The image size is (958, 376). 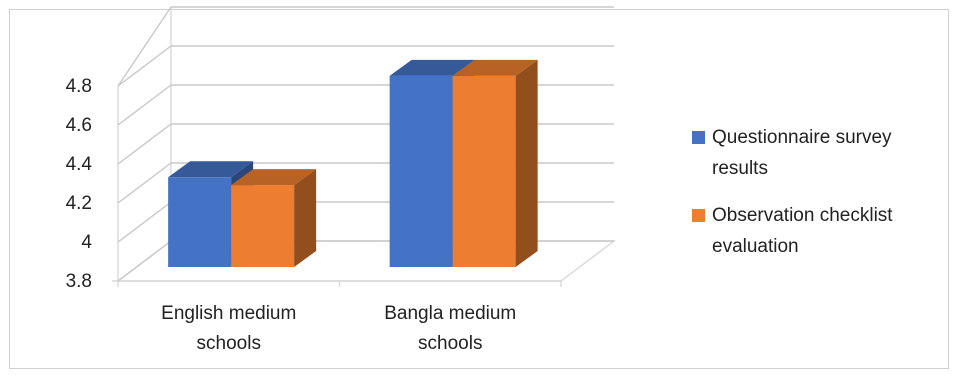 What do you see at coordinates (802, 137) in the screenshot?
I see `legend-label: Questionnaire survey` at bounding box center [802, 137].